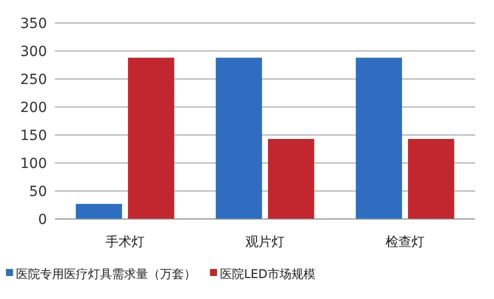  Describe the element at coordinates (42, 220) in the screenshot. I see `y-tick-label: 0` at that location.